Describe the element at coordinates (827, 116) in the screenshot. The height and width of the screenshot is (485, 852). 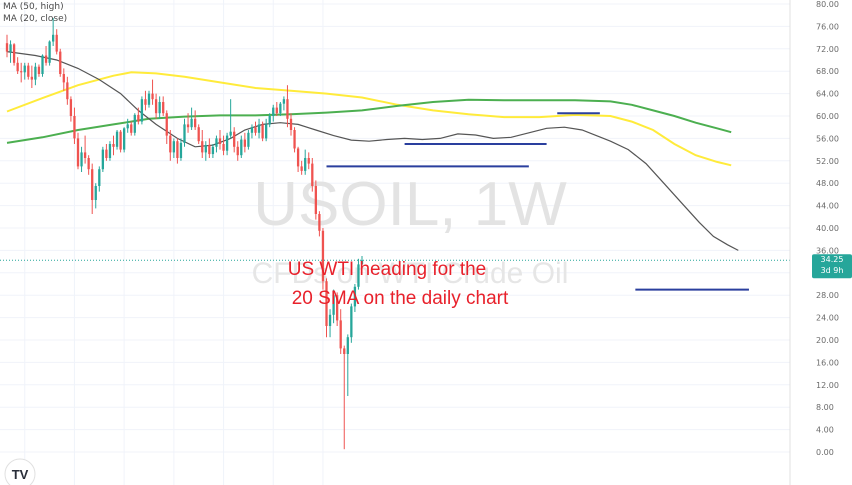
I see `y-tick-label: 60.00` at that location.